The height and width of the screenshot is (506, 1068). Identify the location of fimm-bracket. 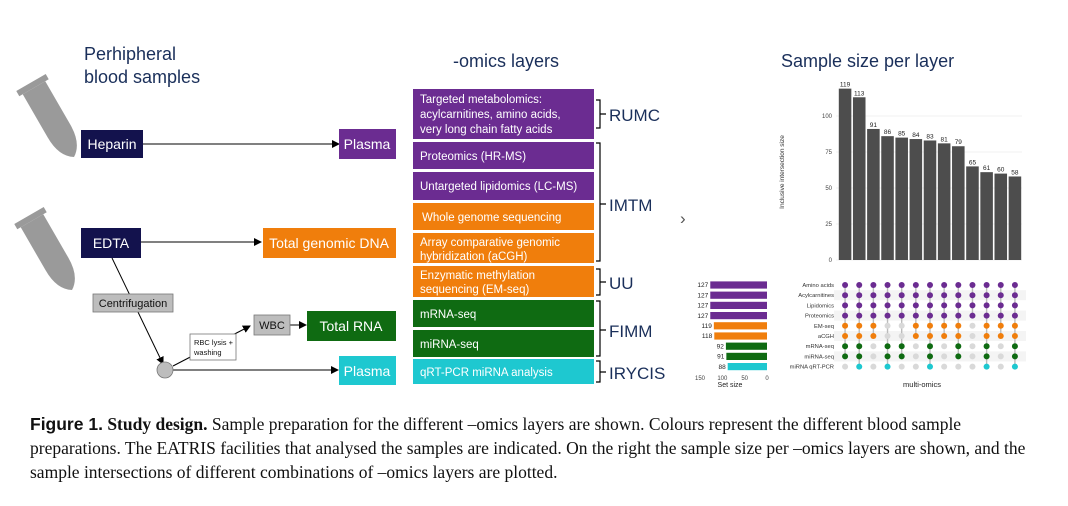
(601, 328).